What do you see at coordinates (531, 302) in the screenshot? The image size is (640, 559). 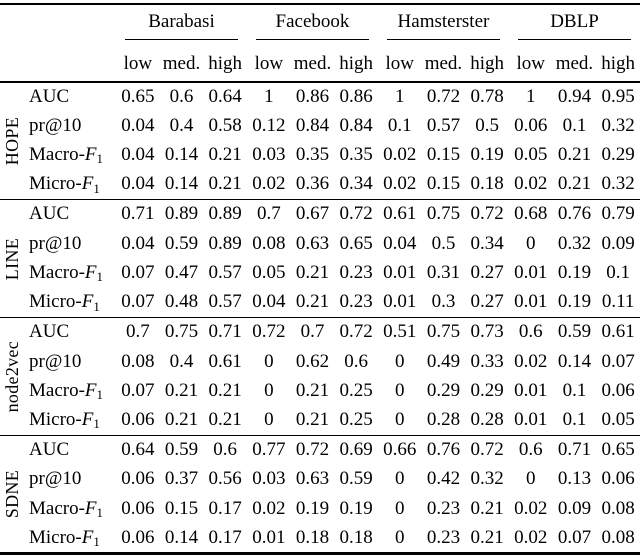 I see `value-cell: 0.01` at bounding box center [531, 302].